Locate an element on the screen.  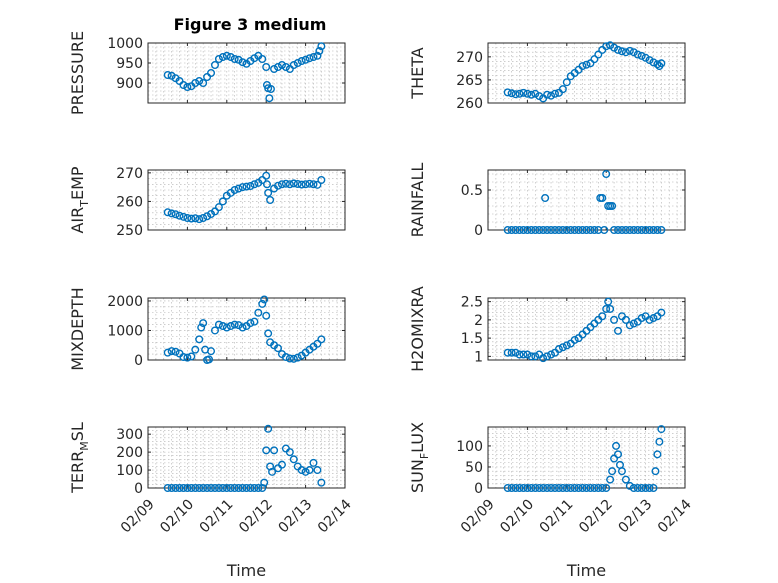
y-tick-label: 0.5 is located at coordinates (472, 191).